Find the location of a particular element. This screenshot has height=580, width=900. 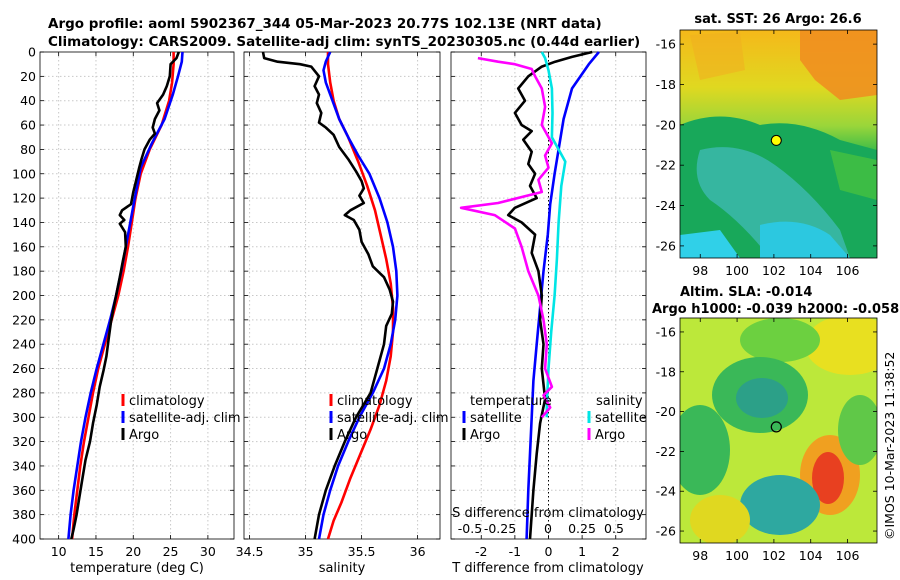

depth-tick-label: 80 is located at coordinates (28, 149).